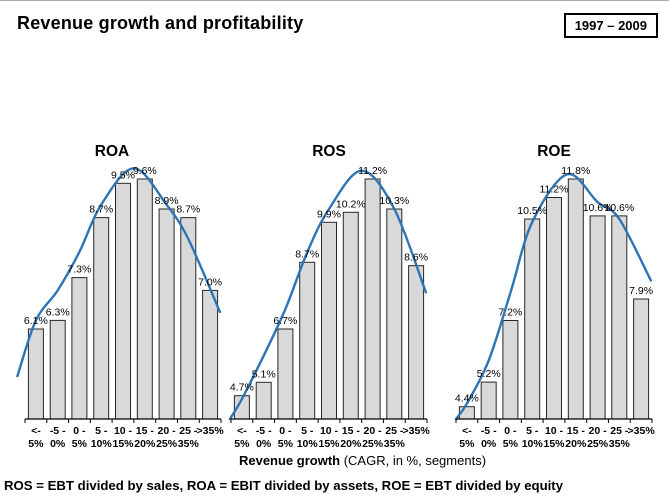 The image size is (669, 502). I want to click on bar-value-label: 9.5%, so click(123, 175).